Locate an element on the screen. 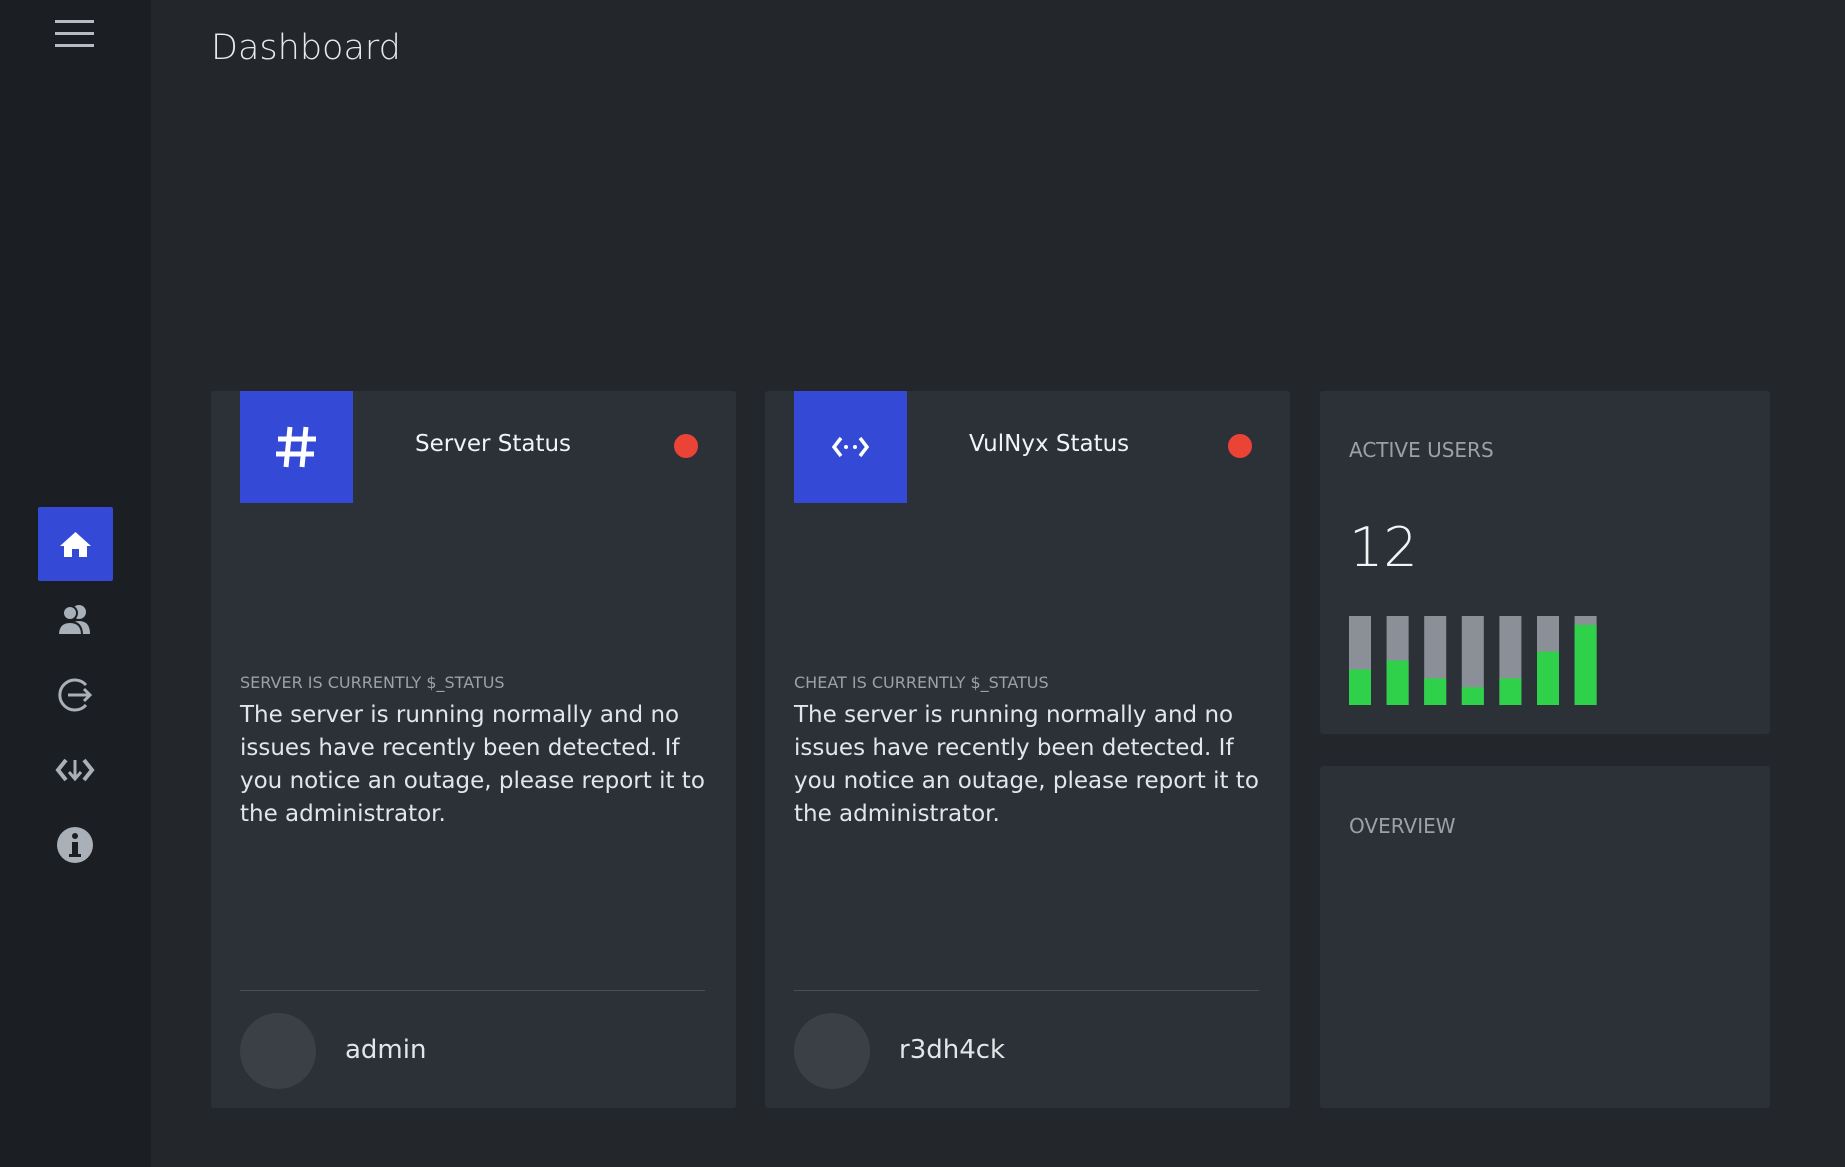 This screenshot has height=1167, width=1845. active-users-count: 12 is located at coordinates (1383, 547).